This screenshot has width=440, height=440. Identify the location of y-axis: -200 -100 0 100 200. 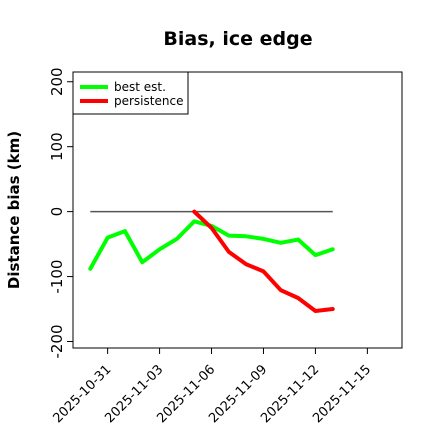
(60, 213).